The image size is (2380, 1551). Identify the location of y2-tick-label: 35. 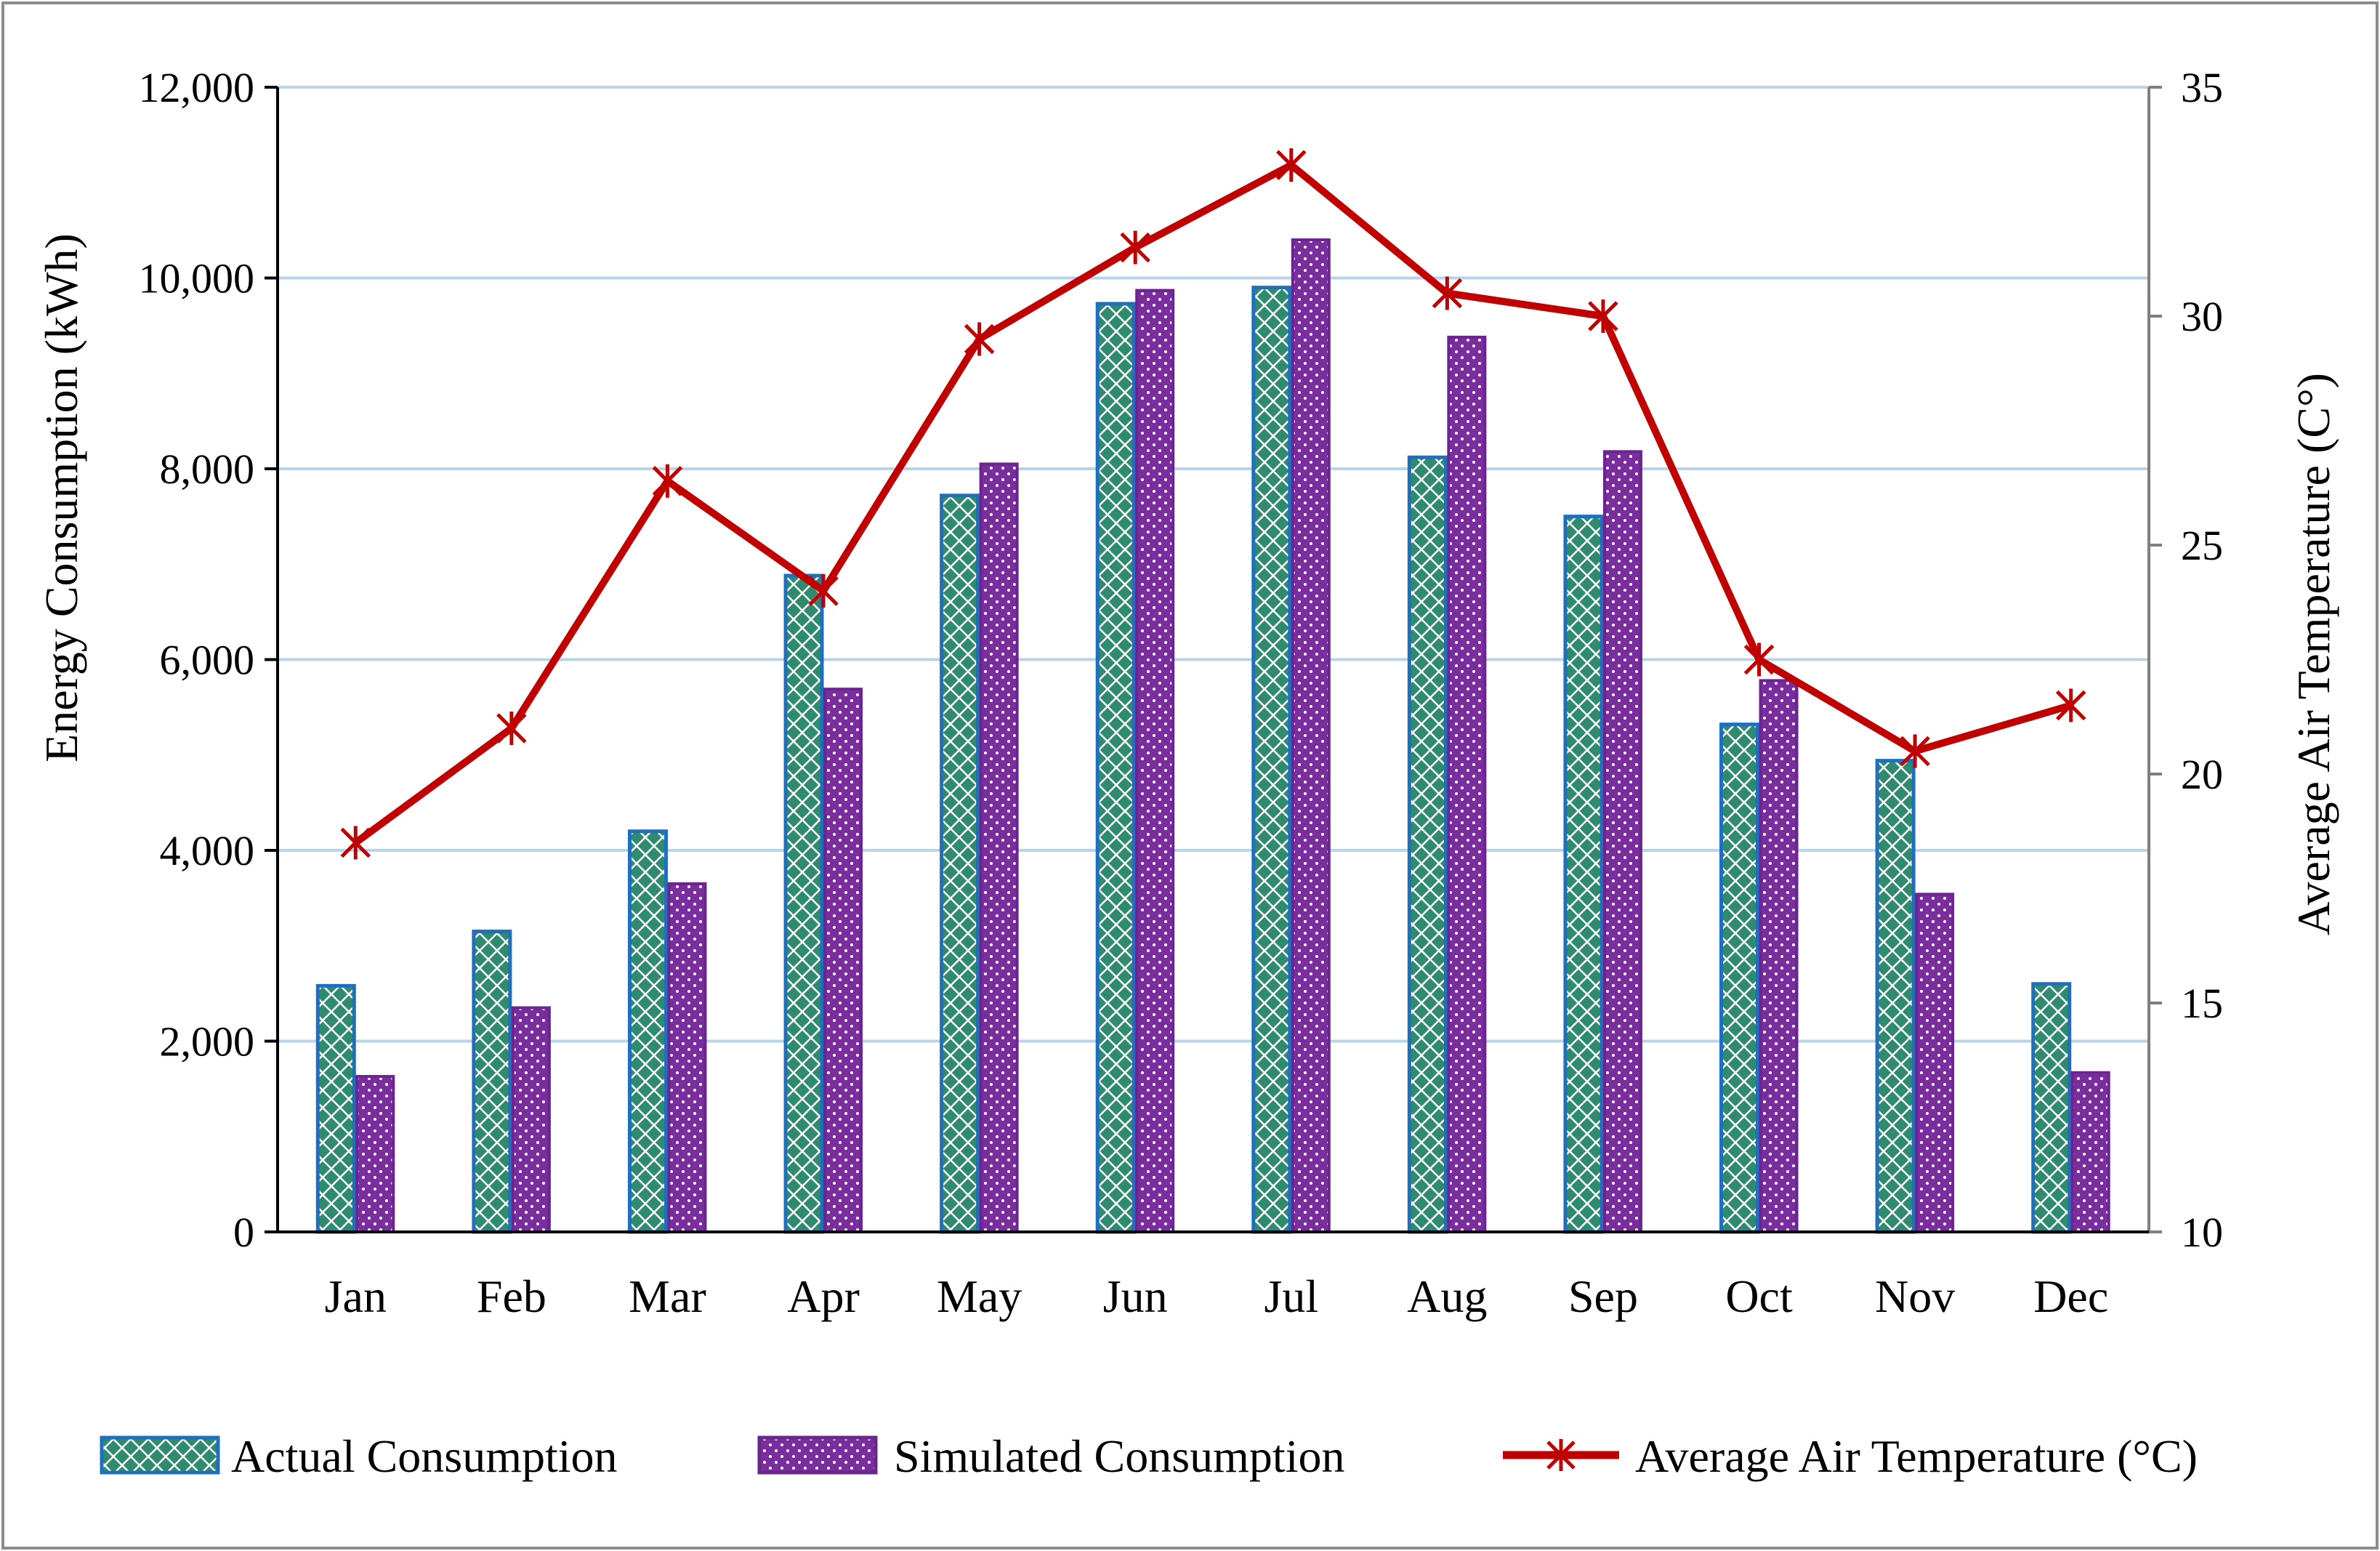
(2202, 87).